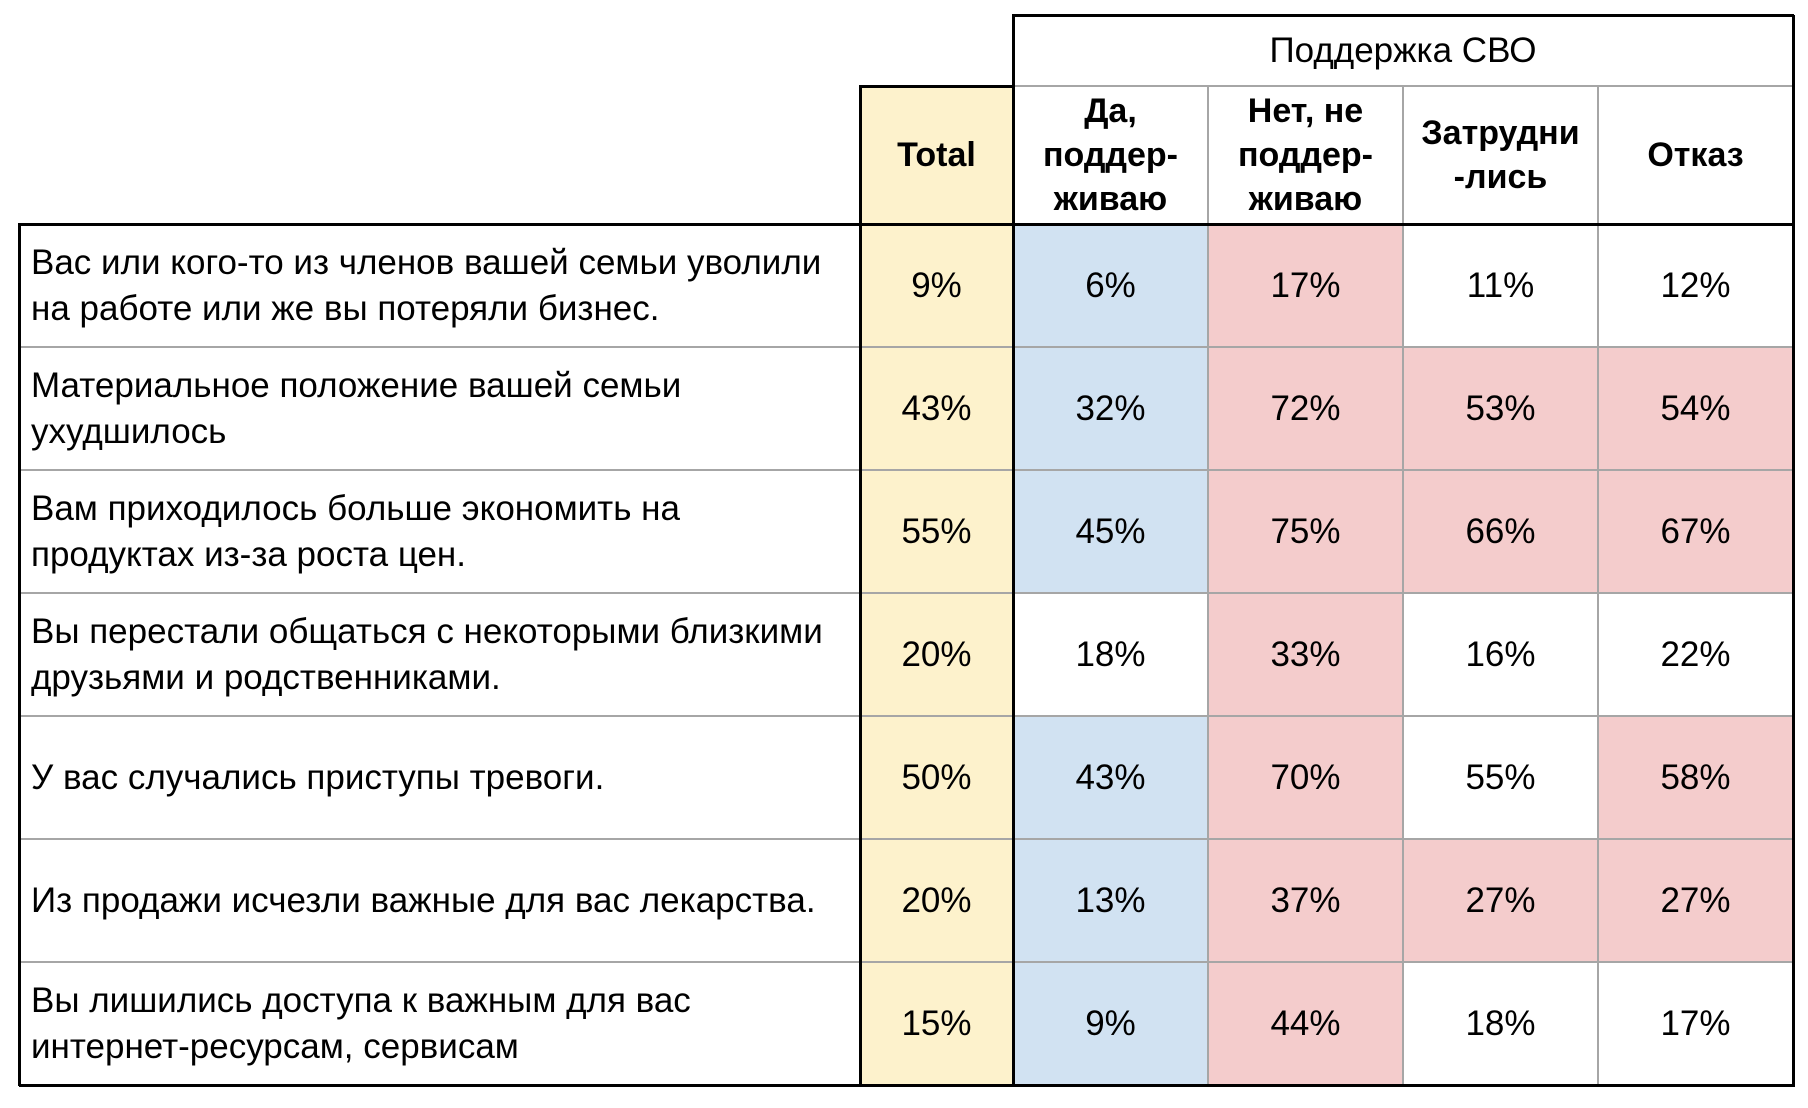  Describe the element at coordinates (936, 777) in the screenshot. I see `data-cell: 50%` at that location.